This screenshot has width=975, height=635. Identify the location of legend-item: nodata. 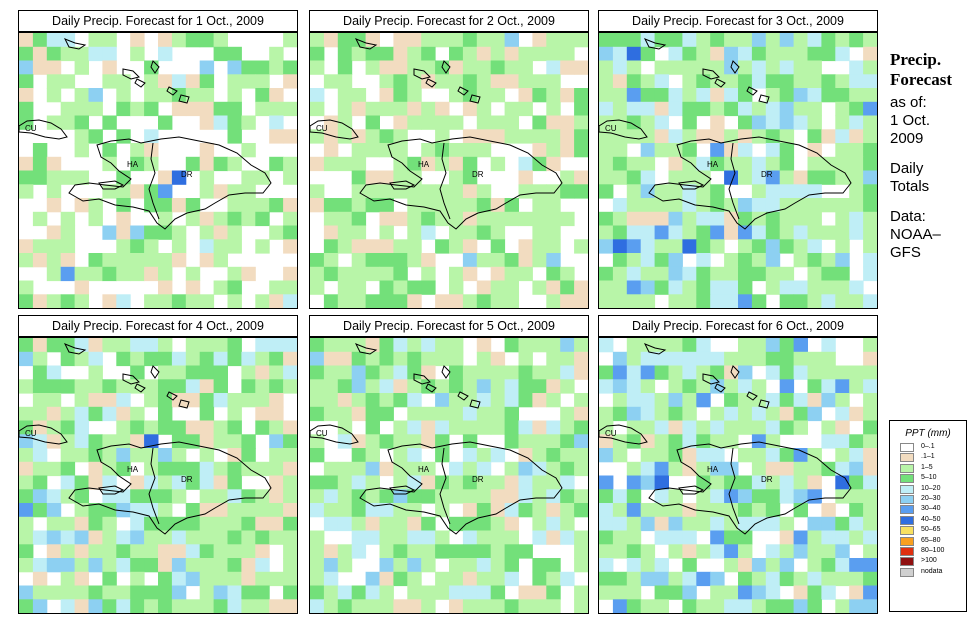
(928, 572).